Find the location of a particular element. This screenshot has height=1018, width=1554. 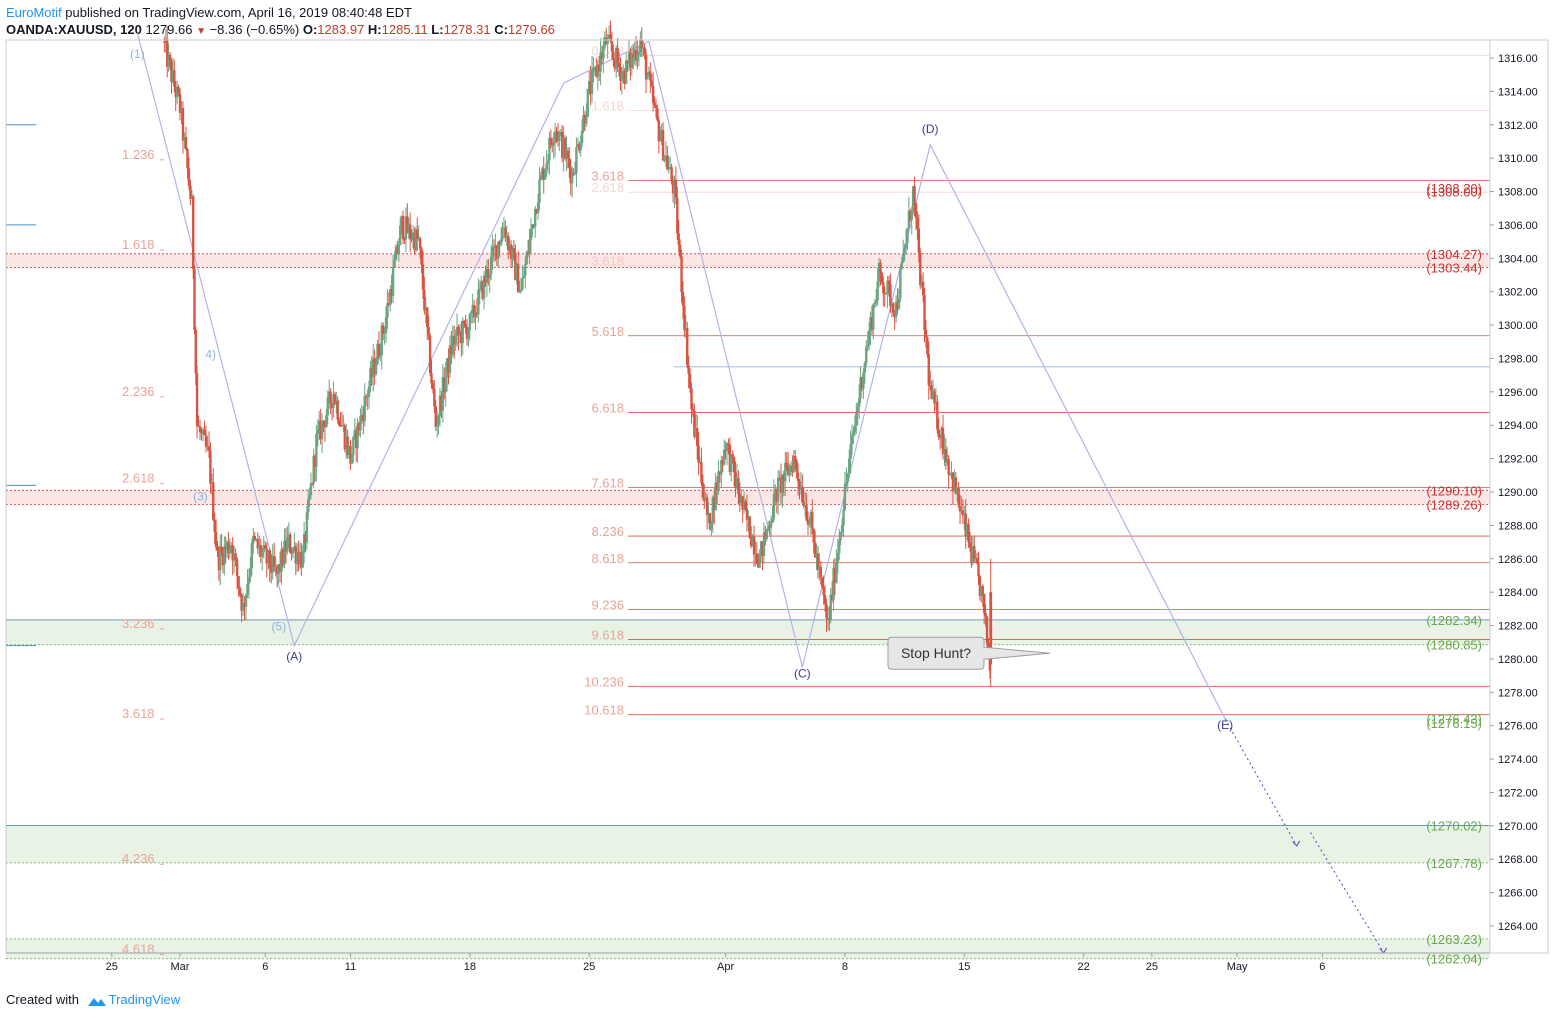

x-tick-label: 11 is located at coordinates (350, 967).